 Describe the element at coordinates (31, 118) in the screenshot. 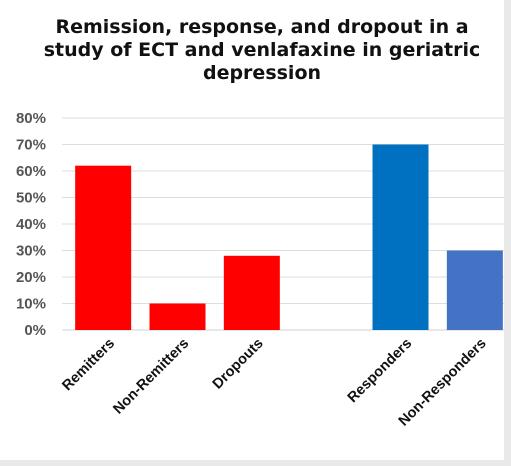

I see `y-tick-label: 80%` at that location.